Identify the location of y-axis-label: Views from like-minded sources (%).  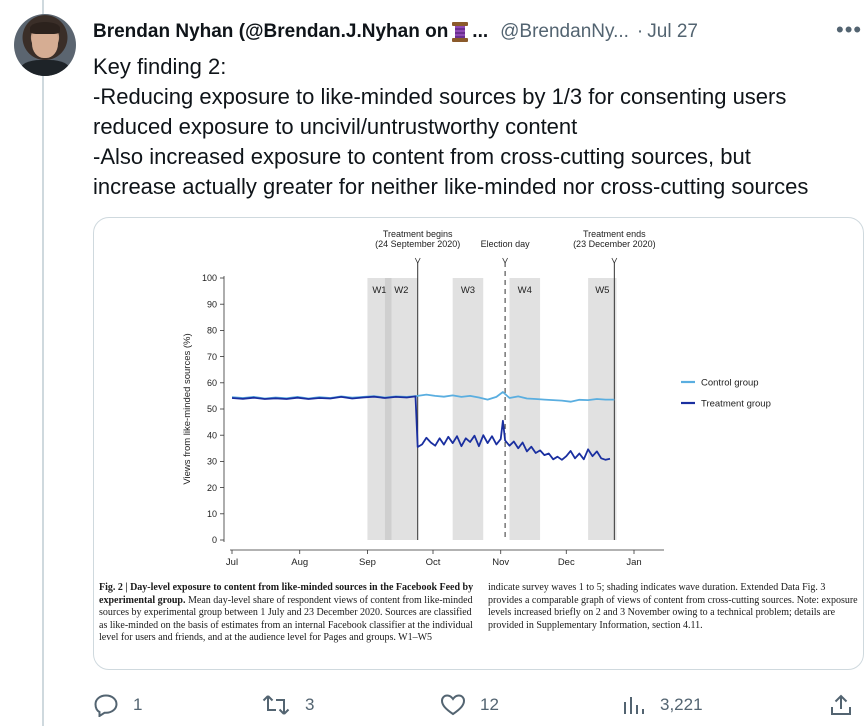
(187, 408).